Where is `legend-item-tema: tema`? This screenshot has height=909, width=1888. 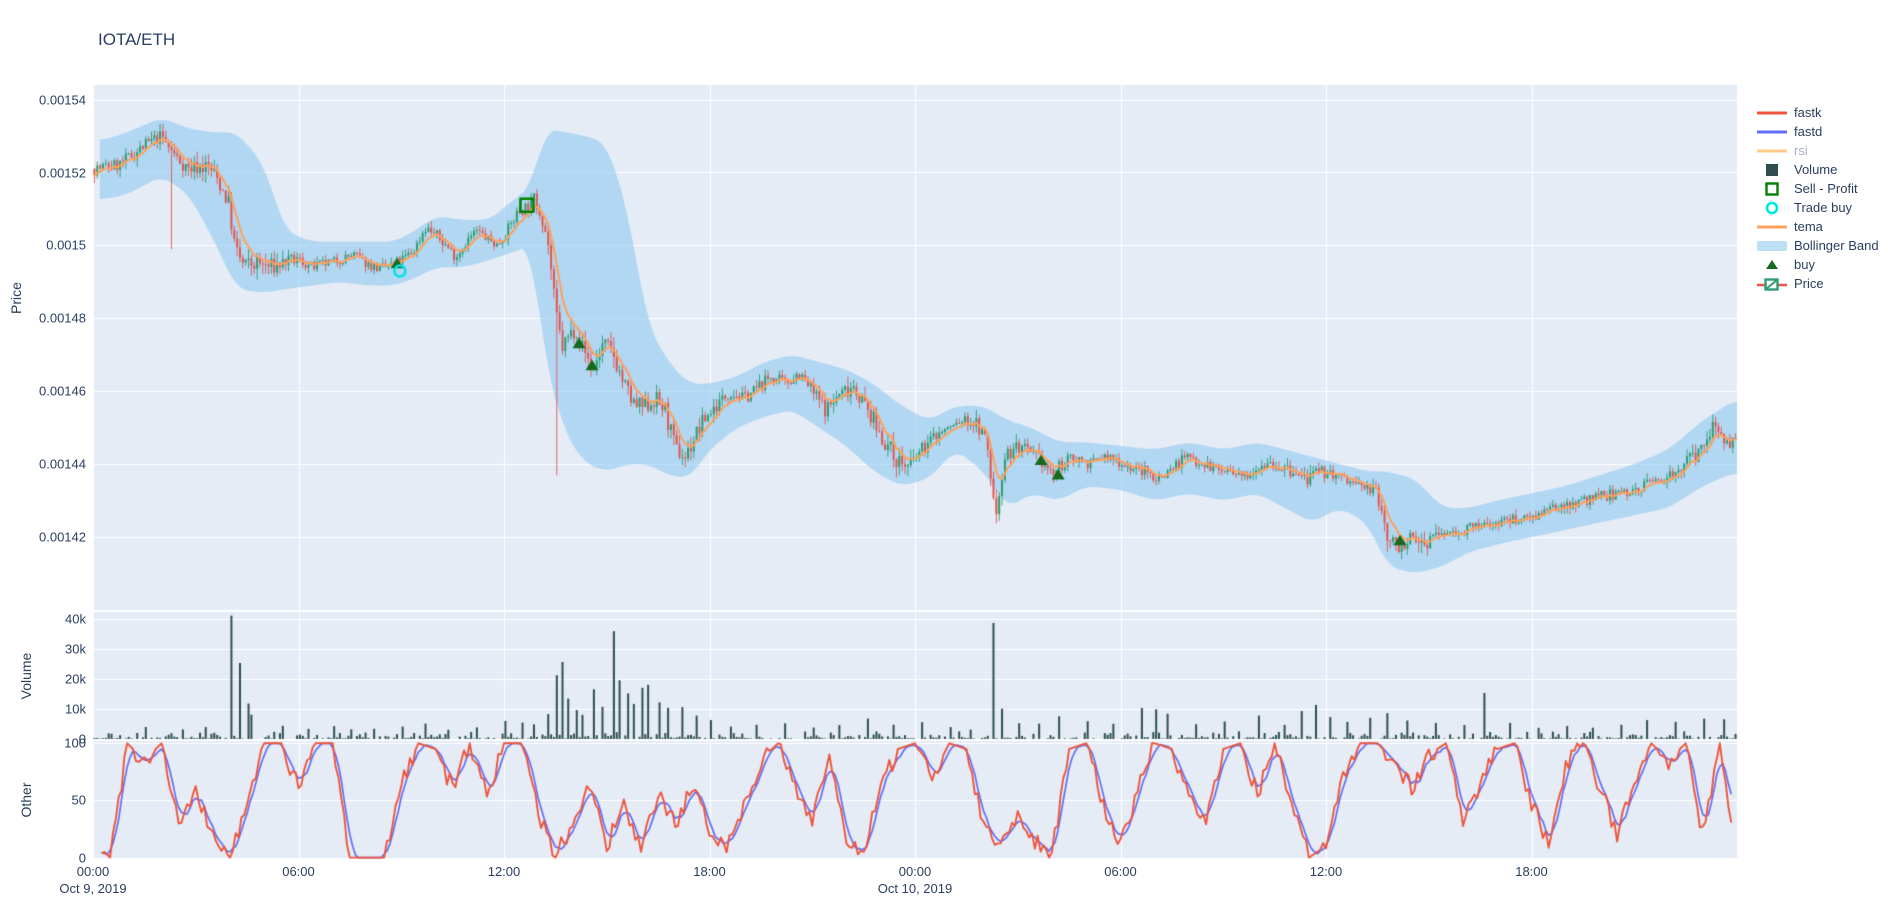 legend-item-tema: tema is located at coordinates (1817, 226).